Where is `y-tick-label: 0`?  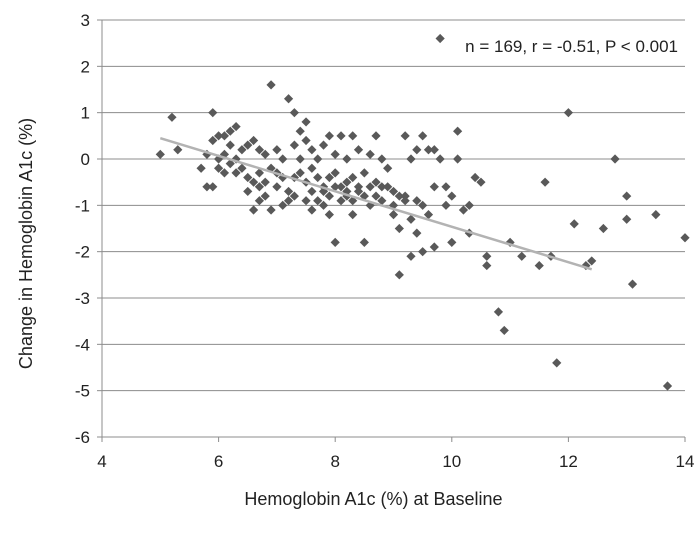 y-tick-label: 0 is located at coordinates (85, 159).